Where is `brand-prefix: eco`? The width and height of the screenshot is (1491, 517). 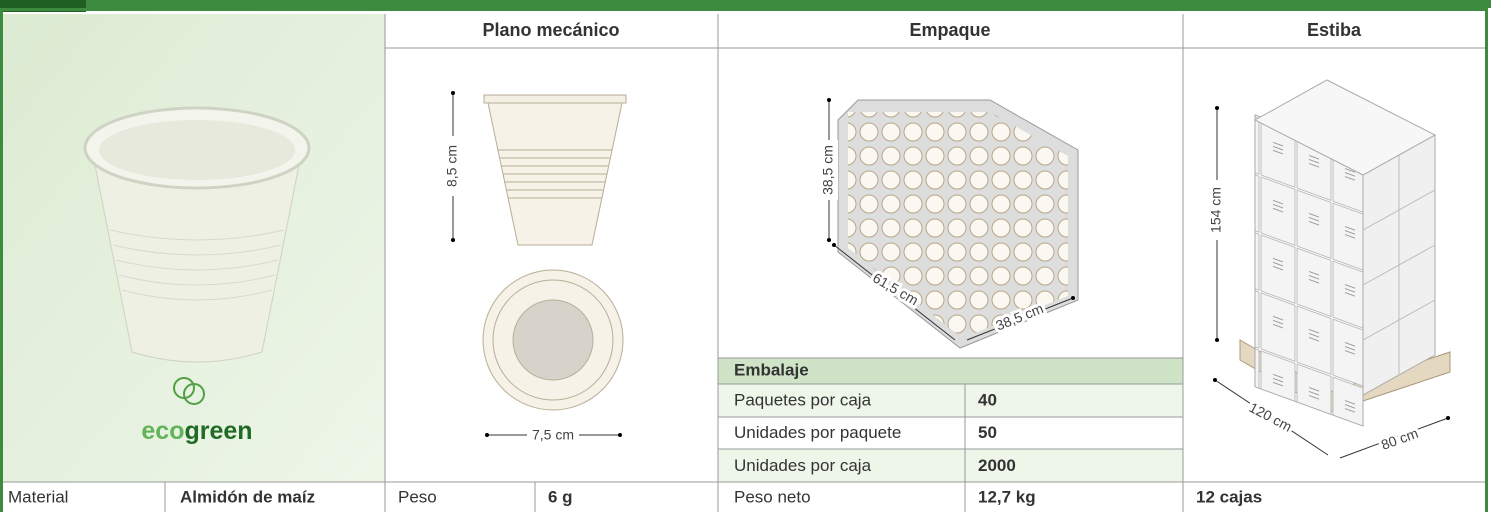
brand-prefix: eco is located at coordinates (162, 431).